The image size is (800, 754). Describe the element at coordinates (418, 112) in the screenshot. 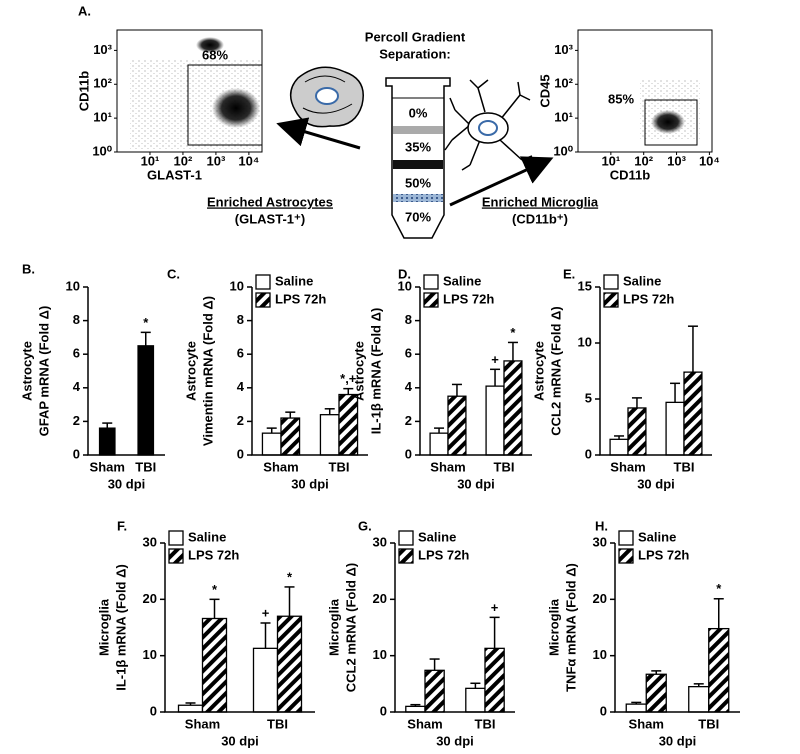

I see `layer-label: 0%` at that location.